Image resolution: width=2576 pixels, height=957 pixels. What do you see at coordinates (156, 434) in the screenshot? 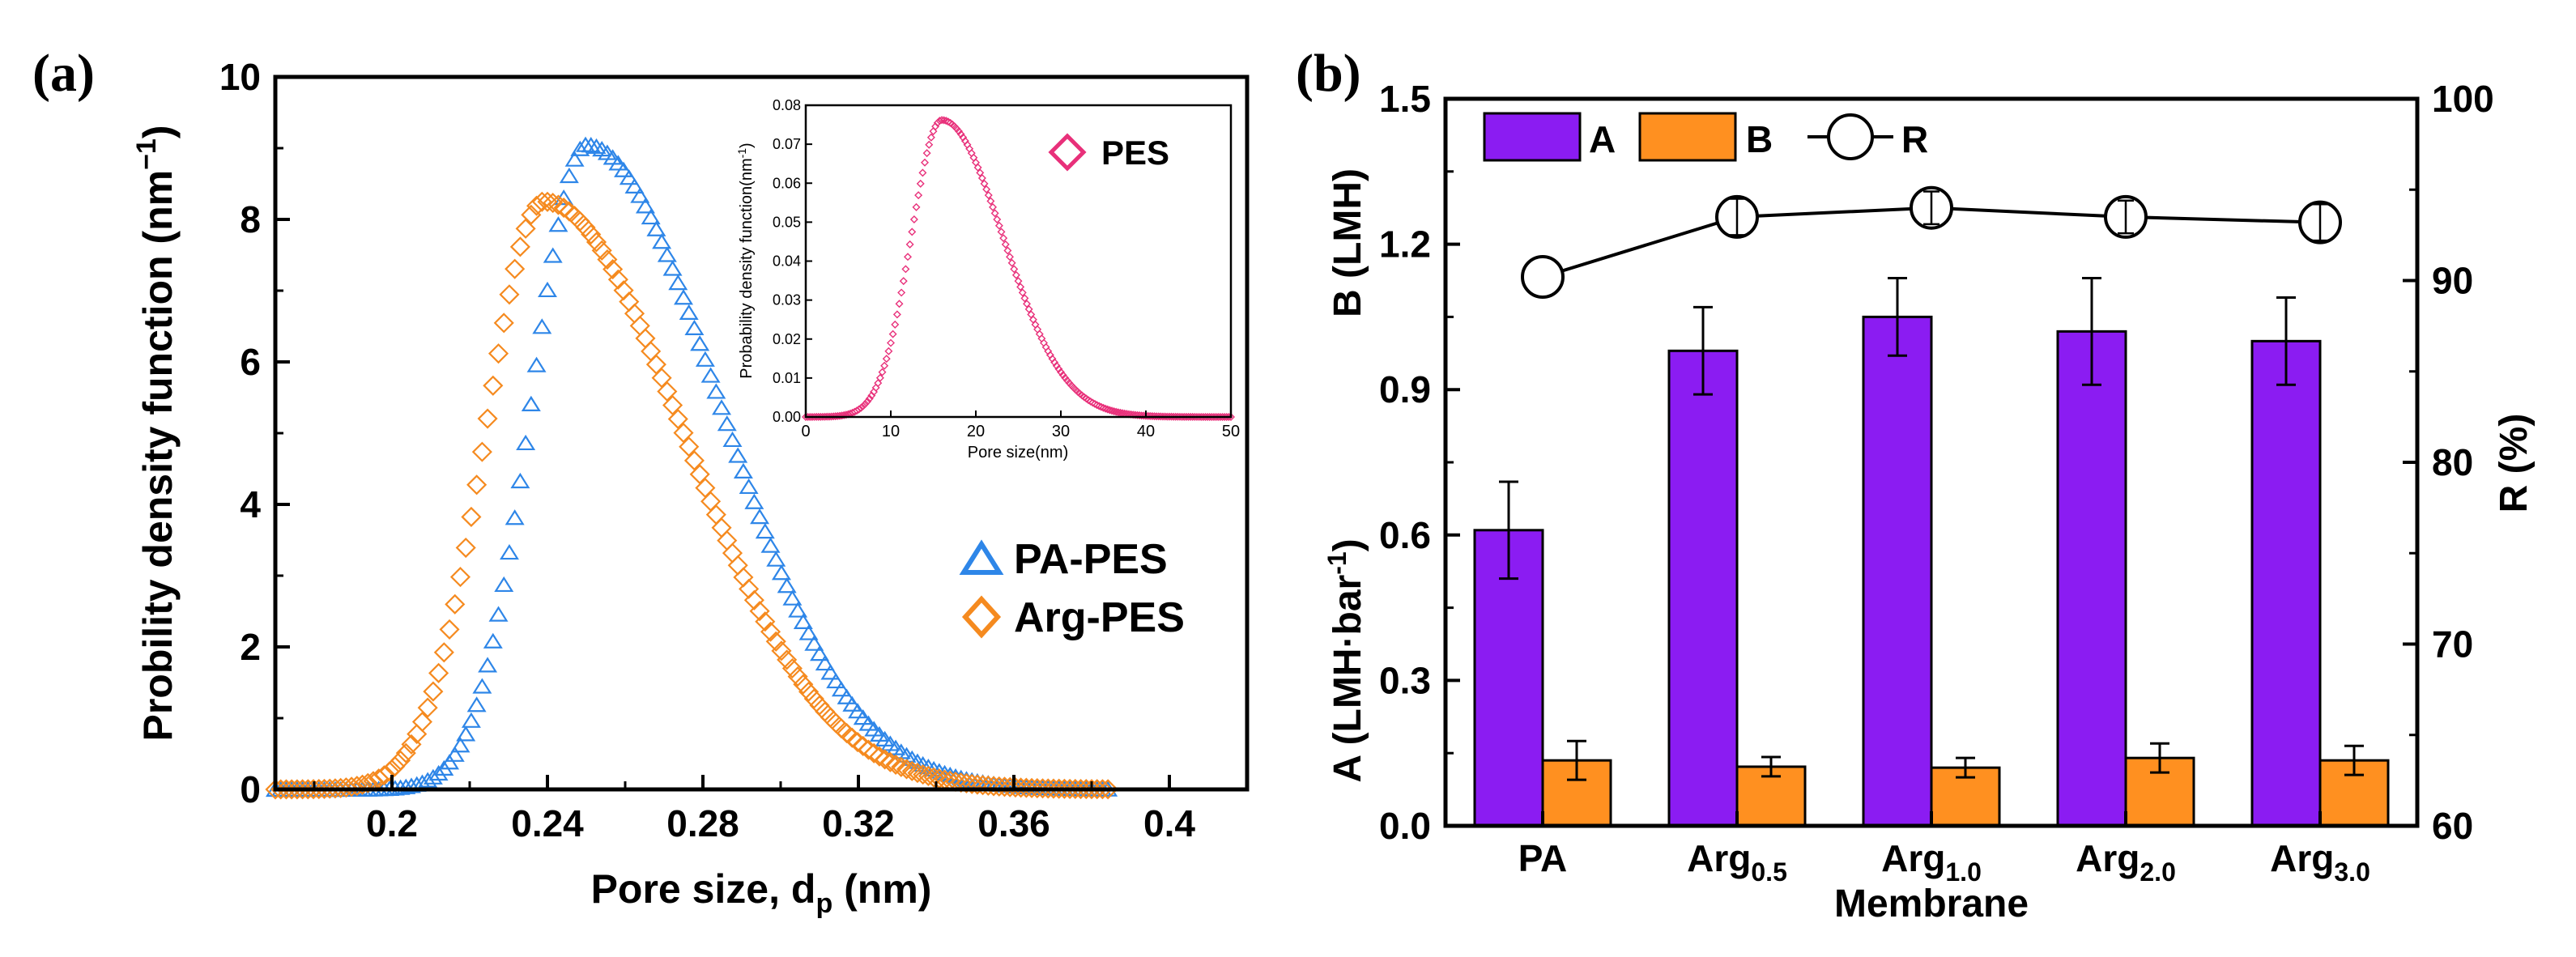
I see `panel-a-y-axis-label: Probility density function (nm−1)` at bounding box center [156, 434].